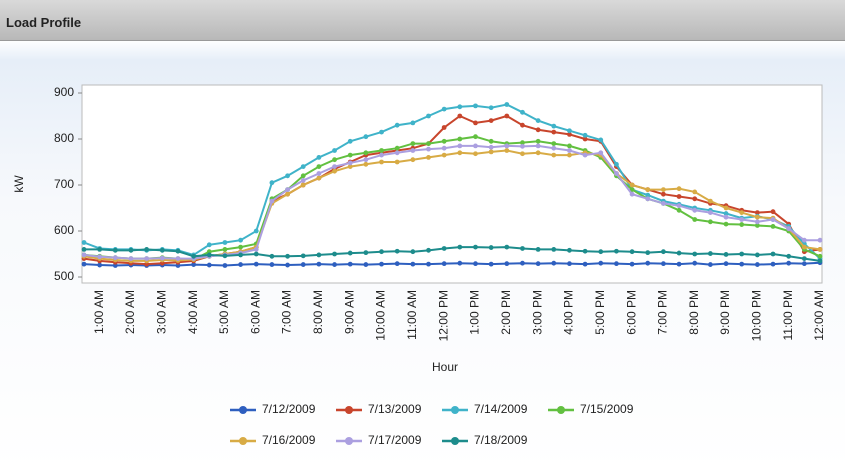 The height and width of the screenshot is (472, 845). What do you see at coordinates (663, 312) in the screenshot?
I see `x-tick-label: 7:00 PM` at bounding box center [663, 312].